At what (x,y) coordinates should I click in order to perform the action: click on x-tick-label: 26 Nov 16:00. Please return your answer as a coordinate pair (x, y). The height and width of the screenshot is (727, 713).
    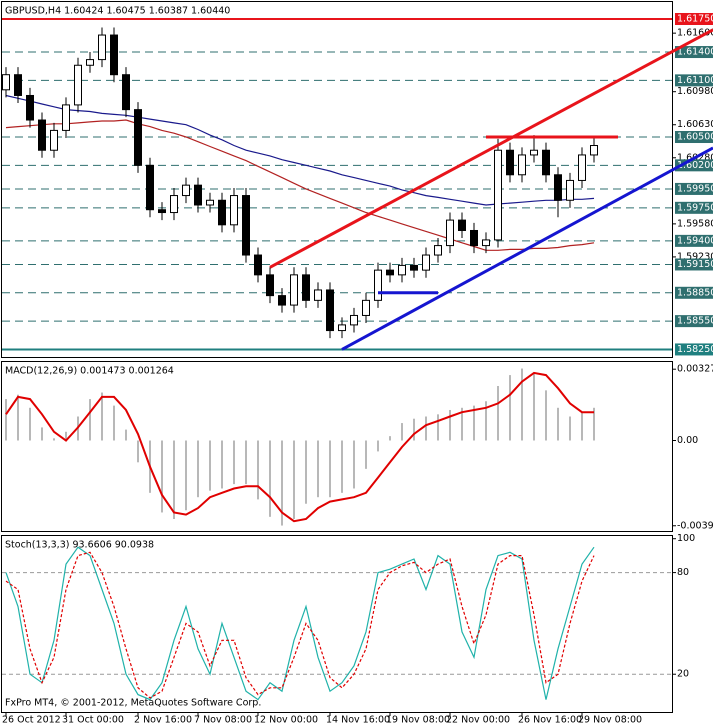
    Looking at the image, I should click on (550, 720).